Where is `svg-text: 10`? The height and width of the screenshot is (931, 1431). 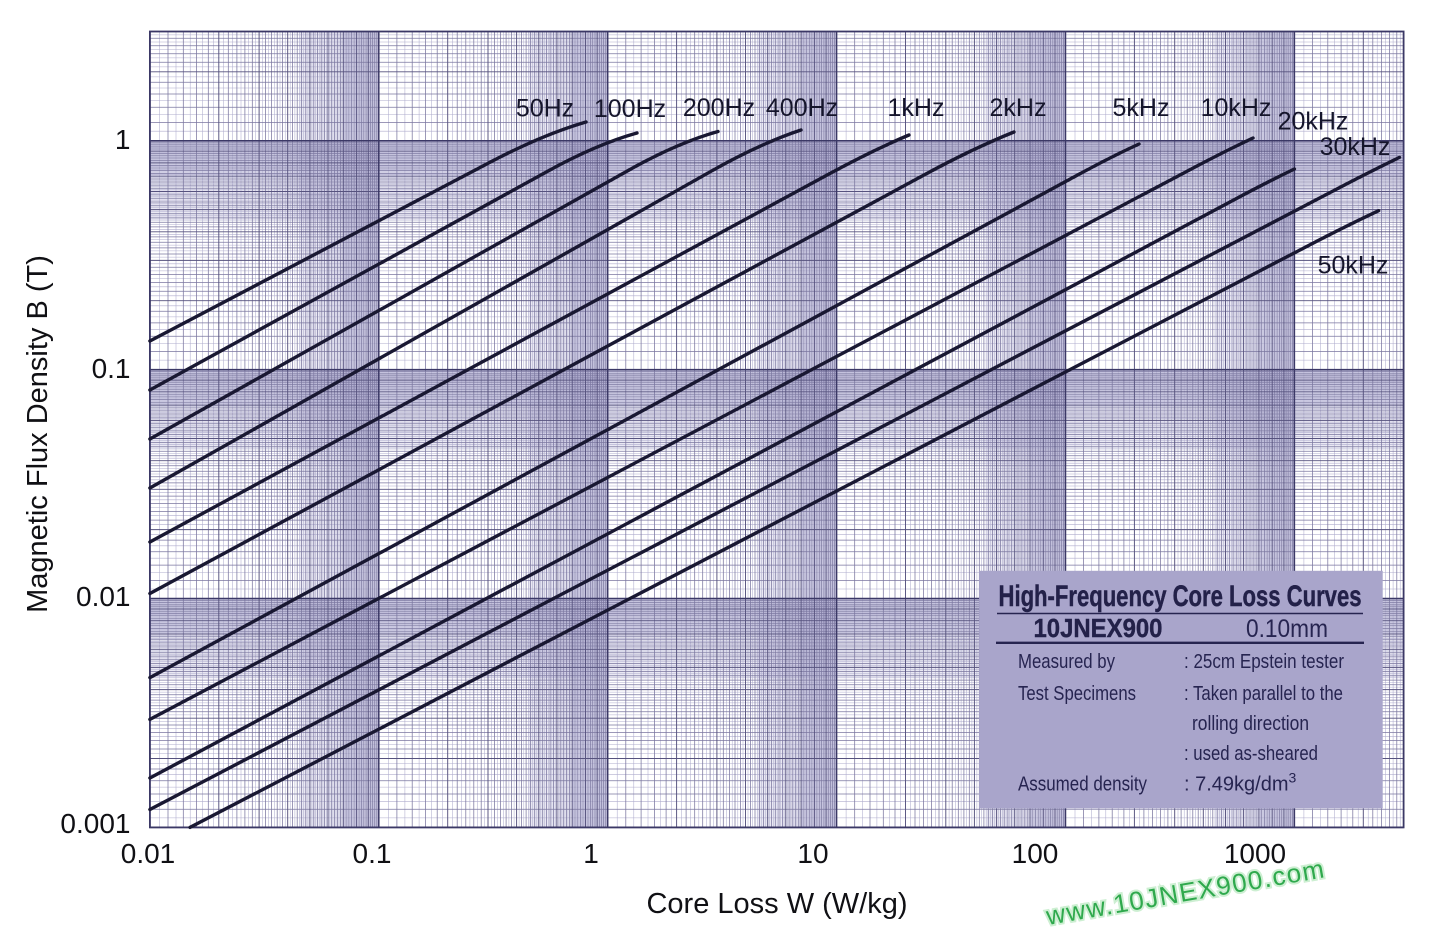
svg-text: 10 is located at coordinates (812, 853).